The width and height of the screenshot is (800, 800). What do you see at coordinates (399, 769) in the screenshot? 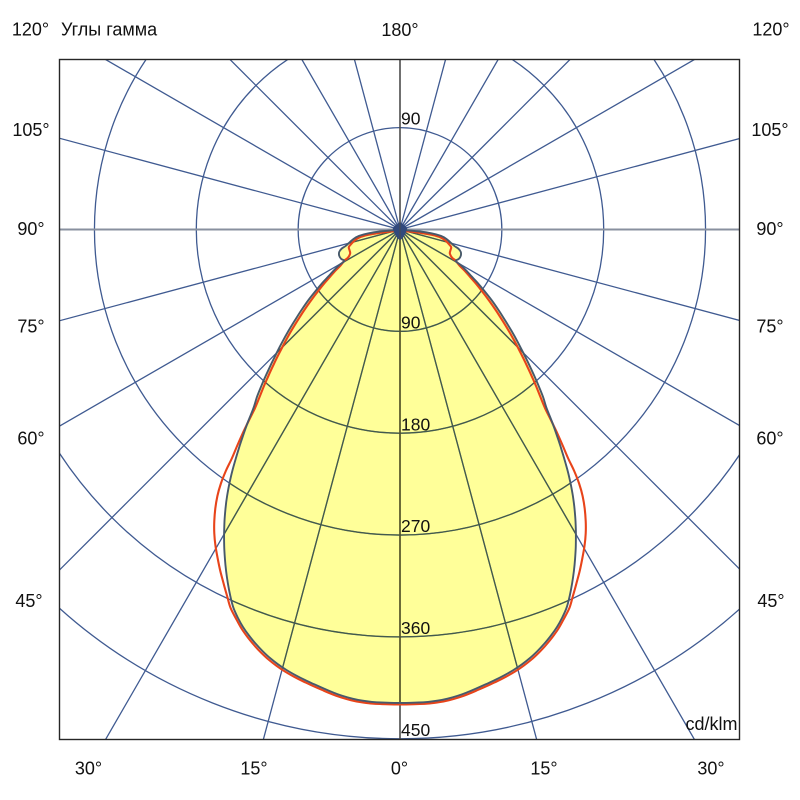
I see `svg-text: 0°` at bounding box center [399, 769].